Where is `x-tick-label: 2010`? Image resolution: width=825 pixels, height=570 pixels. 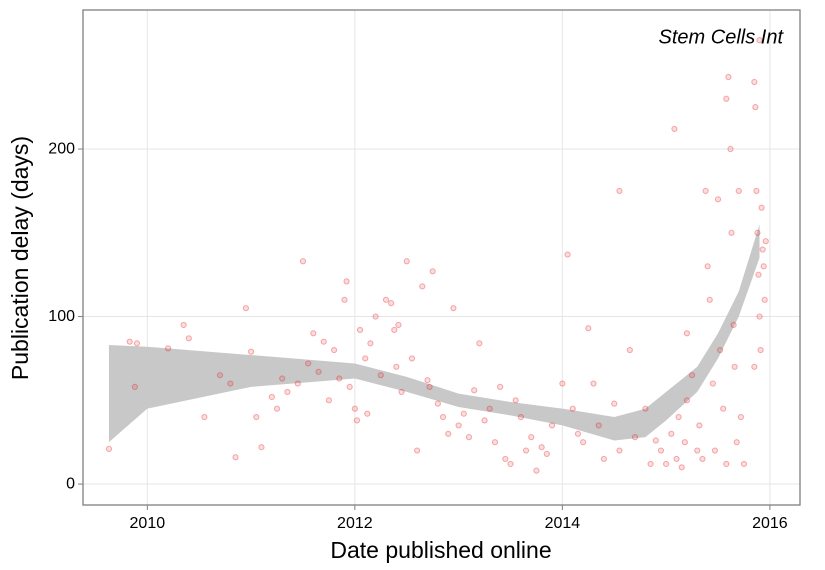
x-tick-label: 2010 is located at coordinates (148, 523).